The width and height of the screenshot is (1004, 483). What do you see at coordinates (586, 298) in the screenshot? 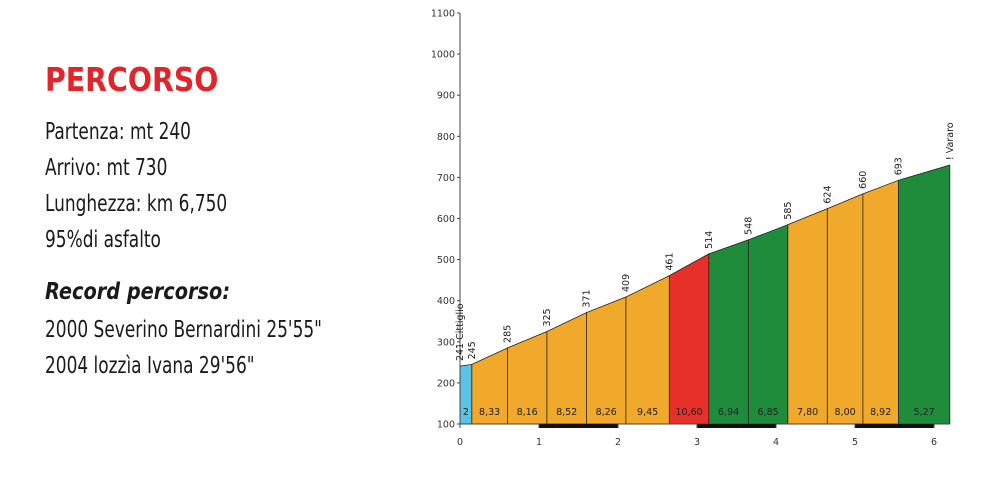
I see `altitude-label: 371` at bounding box center [586, 298].